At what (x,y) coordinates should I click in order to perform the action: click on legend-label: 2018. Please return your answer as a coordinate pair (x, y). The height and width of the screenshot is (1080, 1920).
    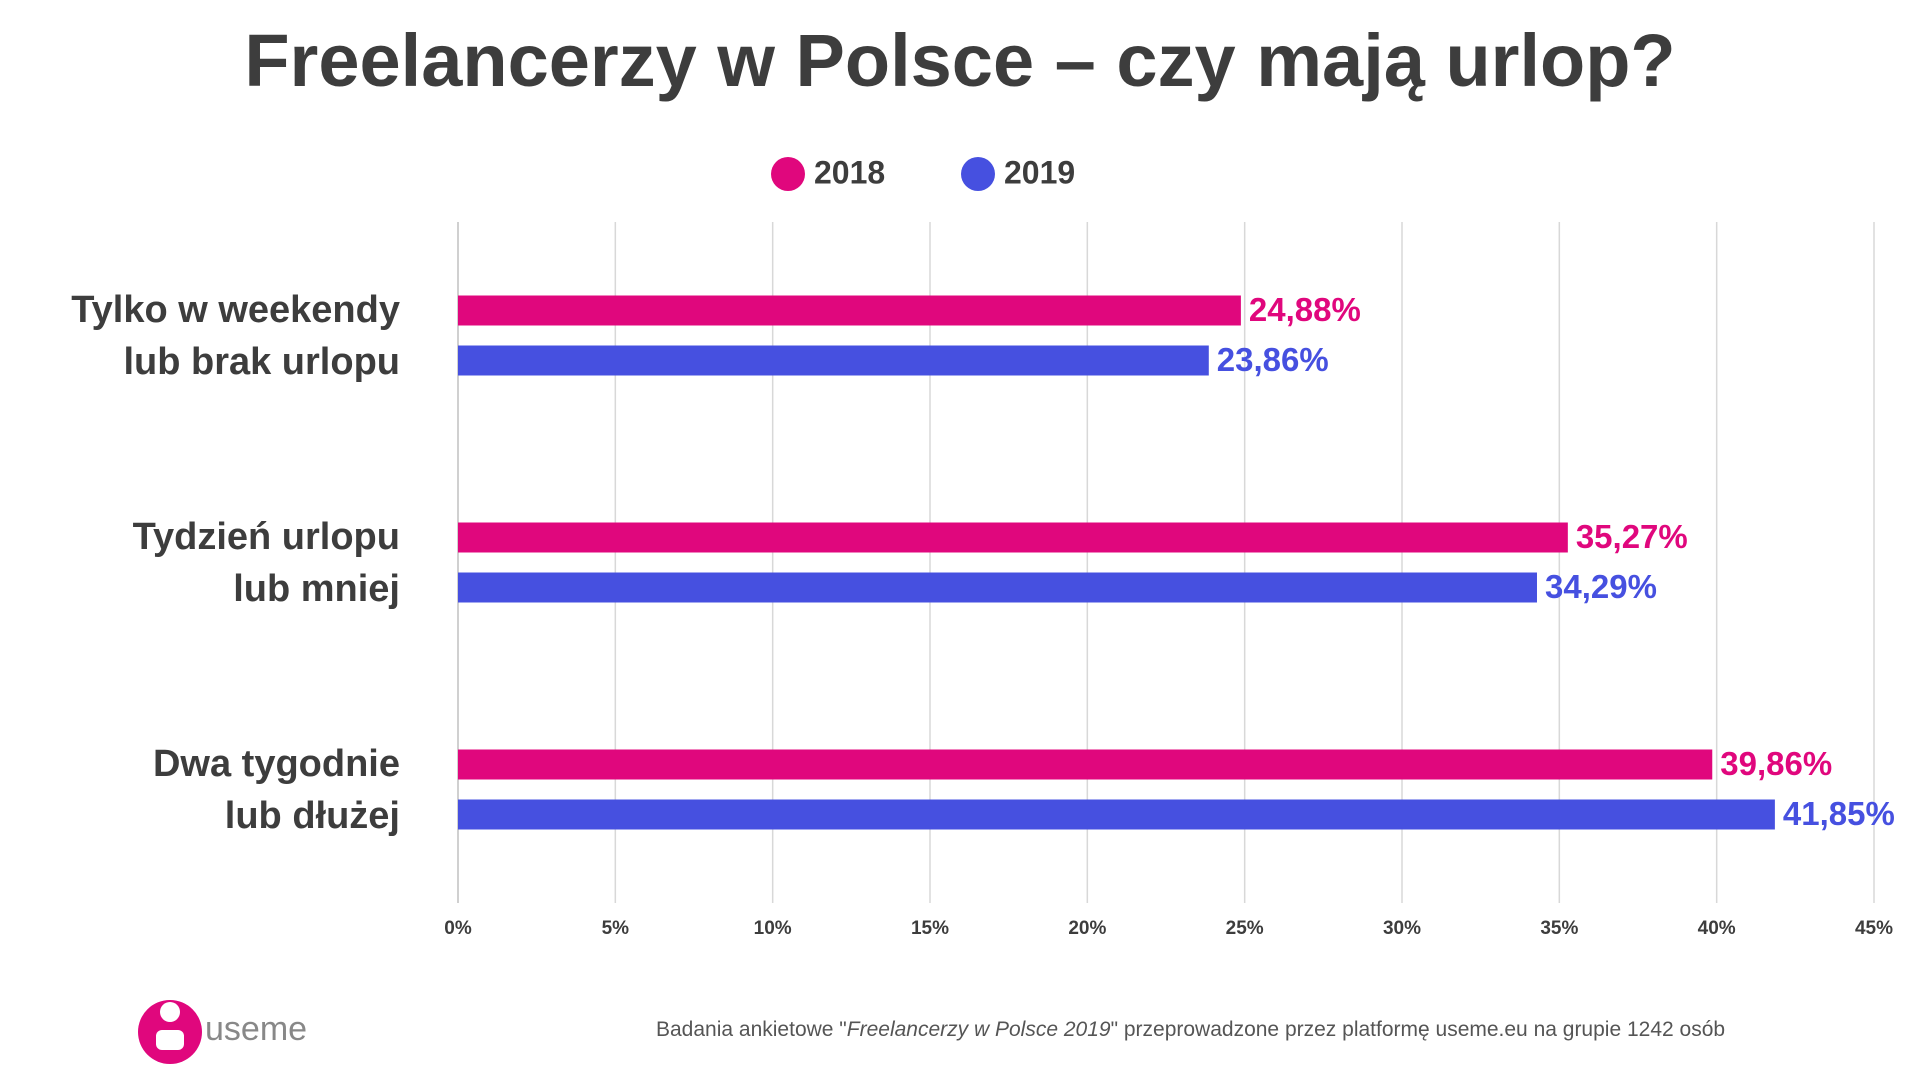
    Looking at the image, I should click on (849, 172).